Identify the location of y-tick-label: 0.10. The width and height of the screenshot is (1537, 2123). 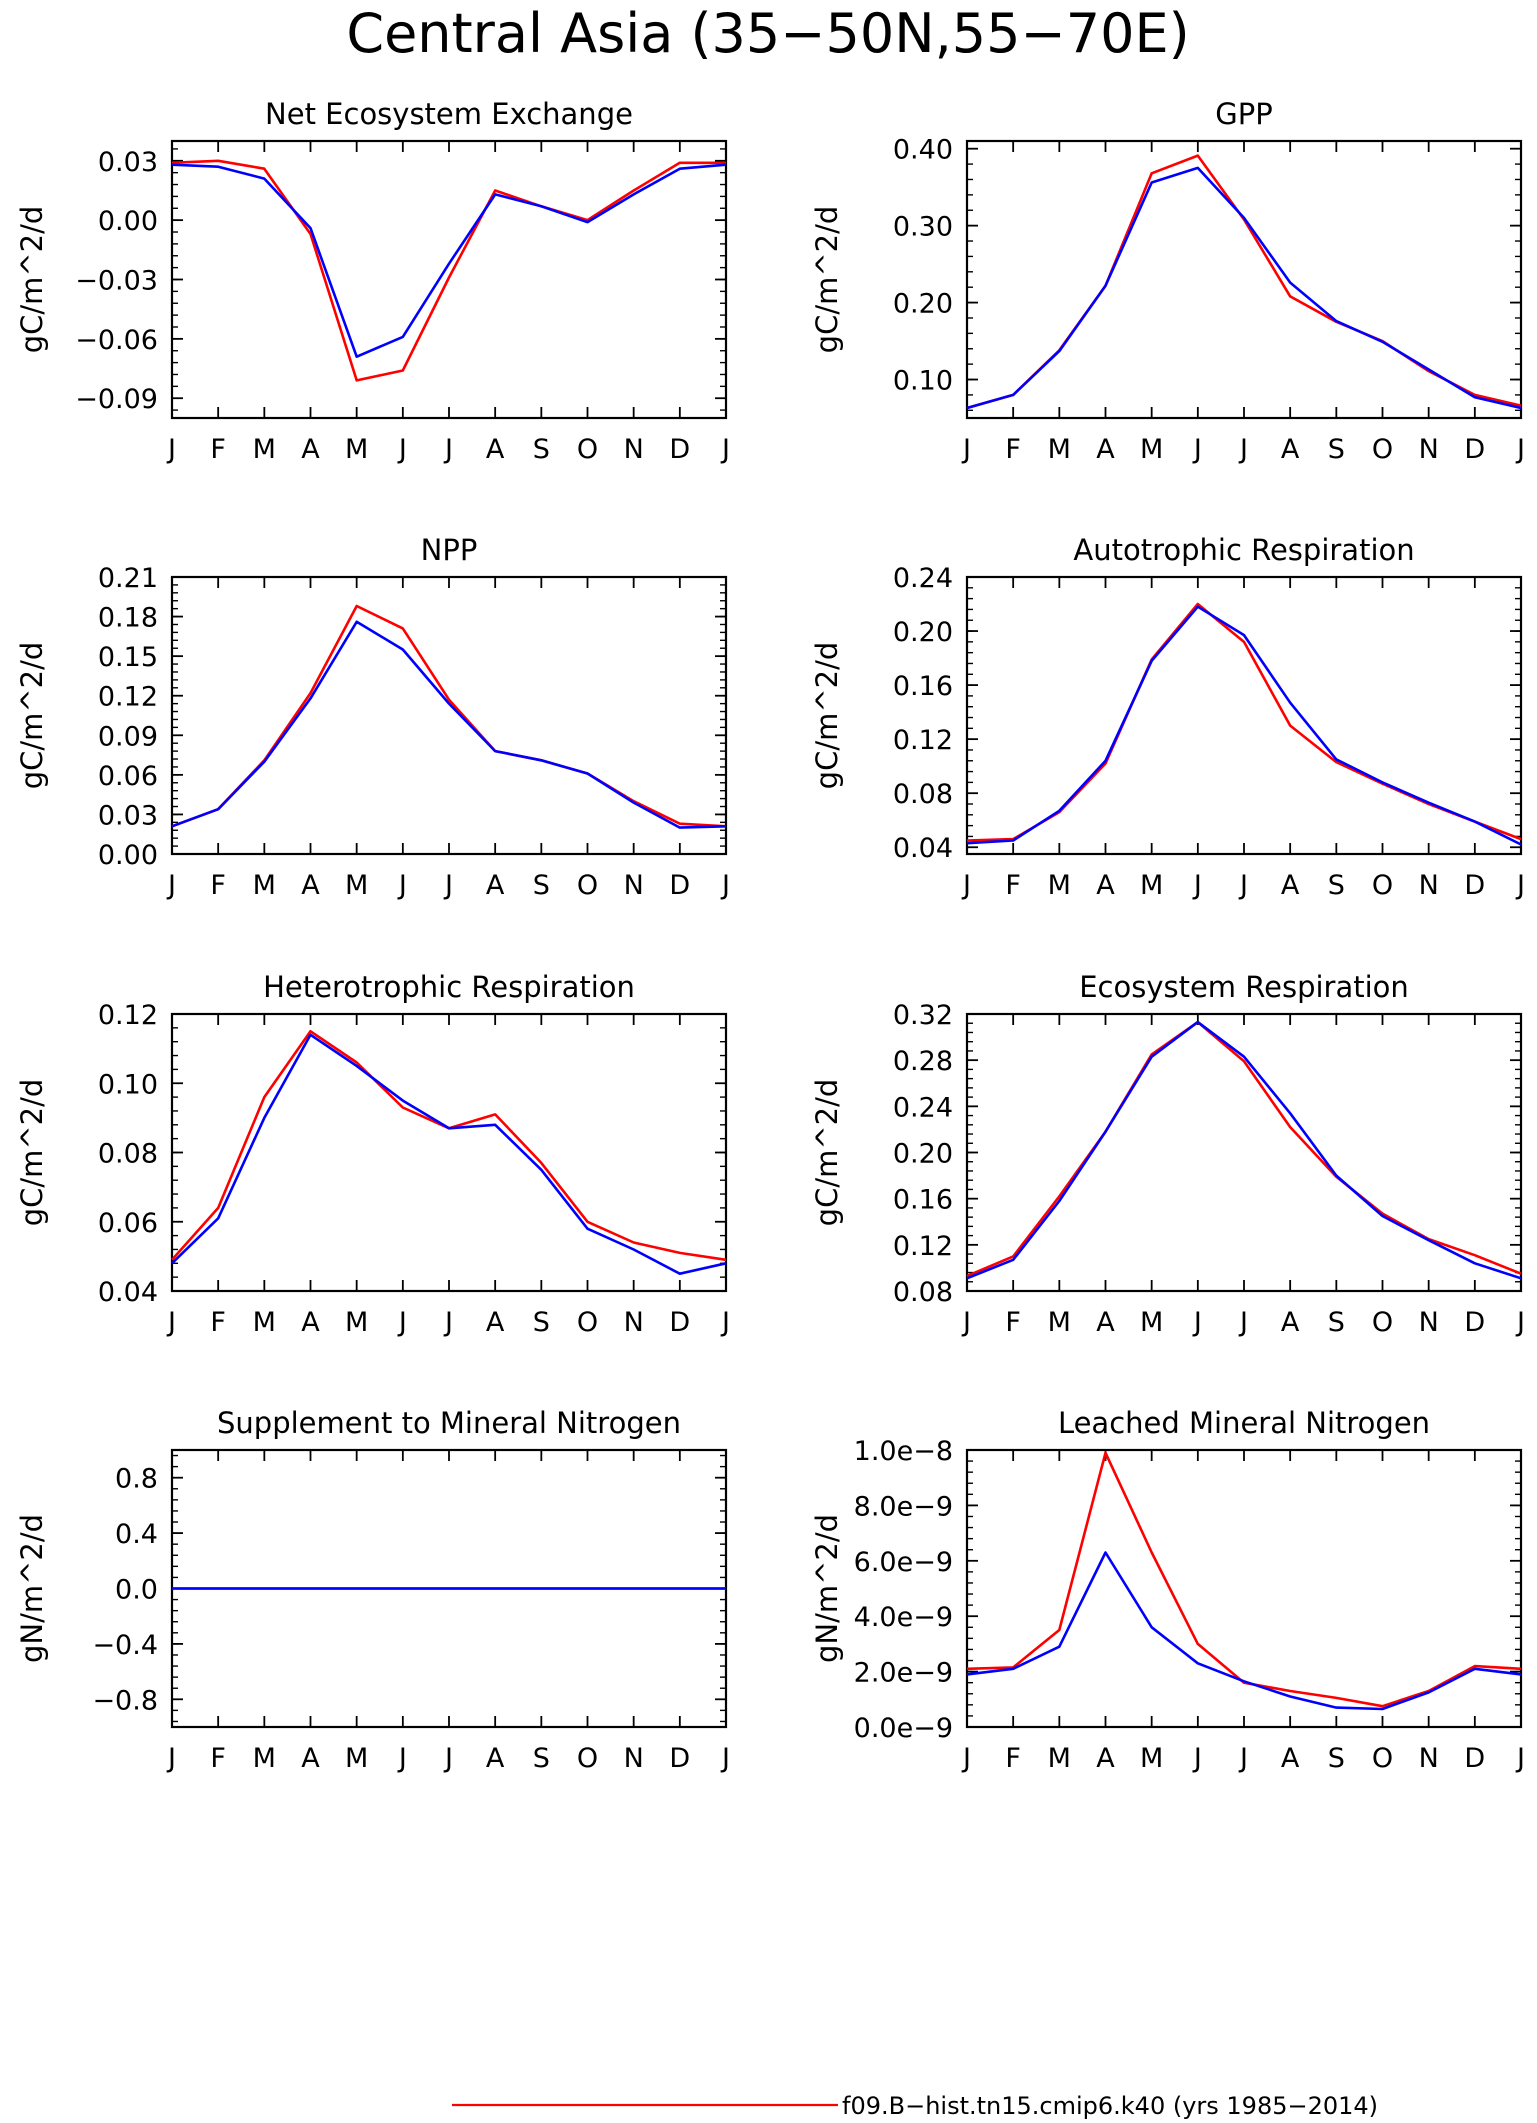
(128, 1084).